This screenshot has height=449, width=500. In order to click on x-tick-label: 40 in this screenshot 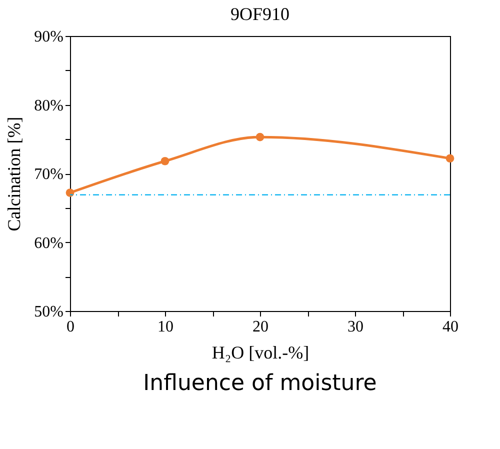, I will do `click(450, 327)`.